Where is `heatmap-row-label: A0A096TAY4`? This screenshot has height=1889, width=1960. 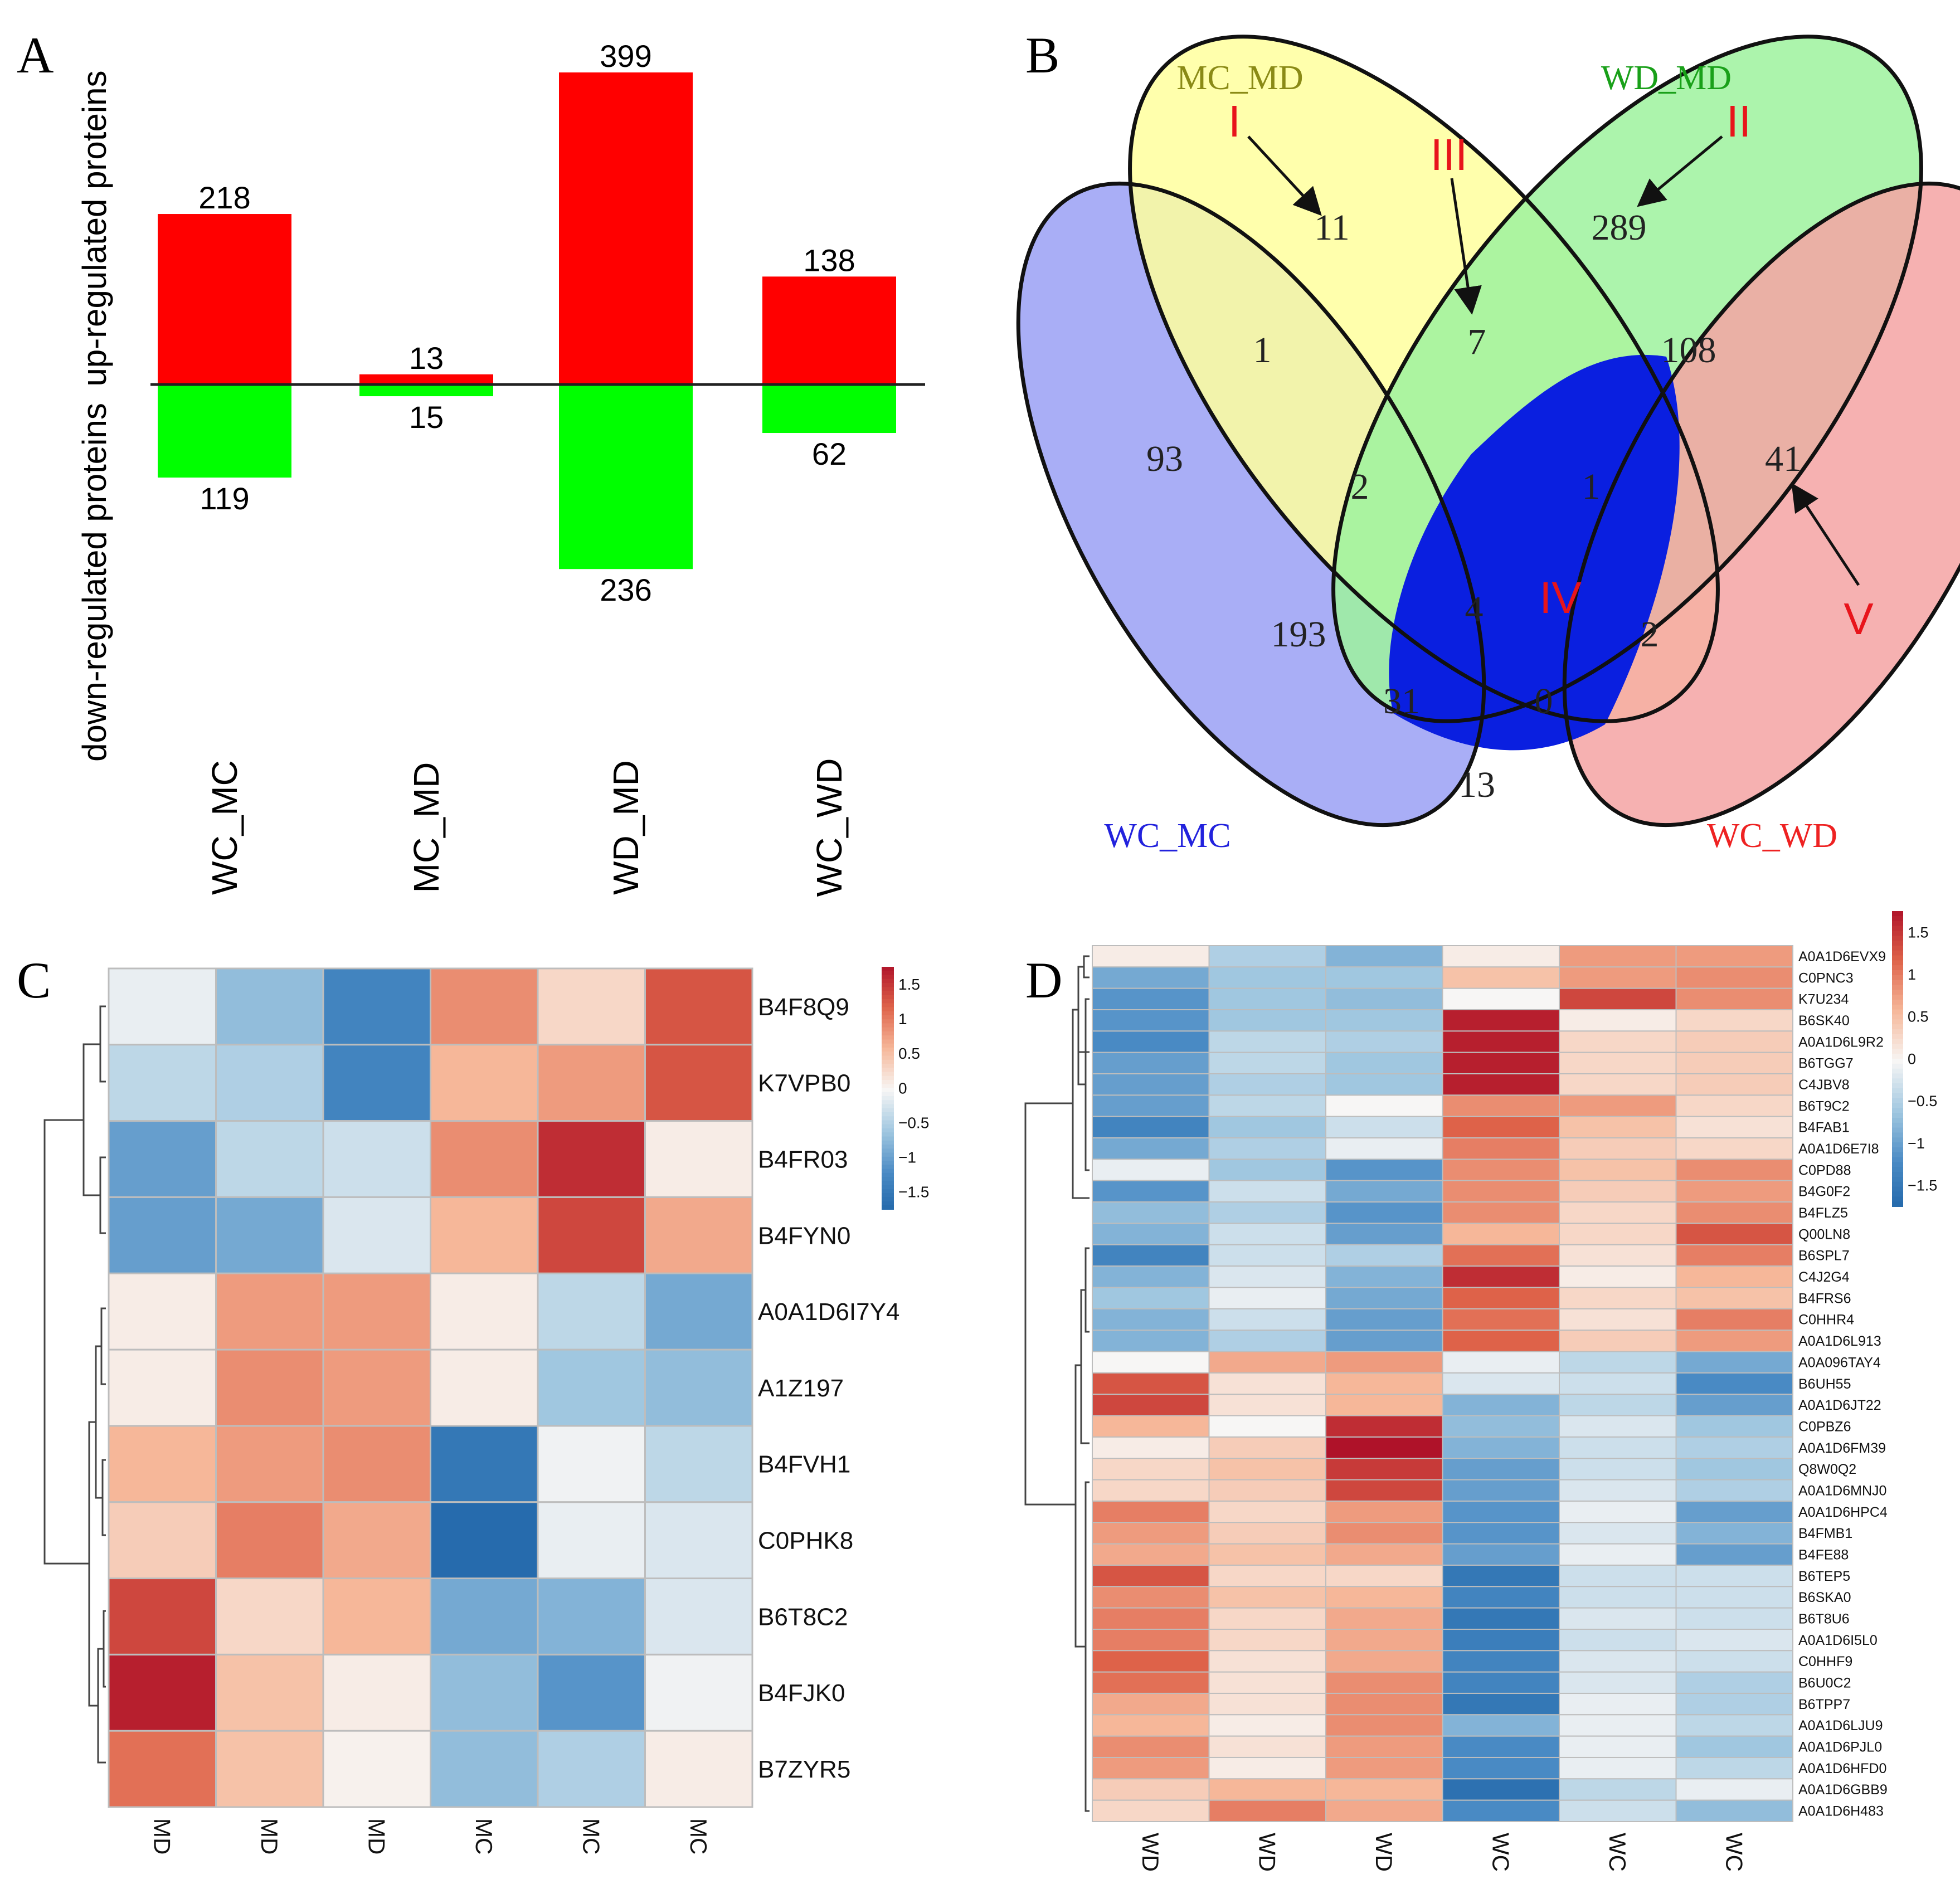
heatmap-row-label: A0A096TAY4 is located at coordinates (1839, 1363).